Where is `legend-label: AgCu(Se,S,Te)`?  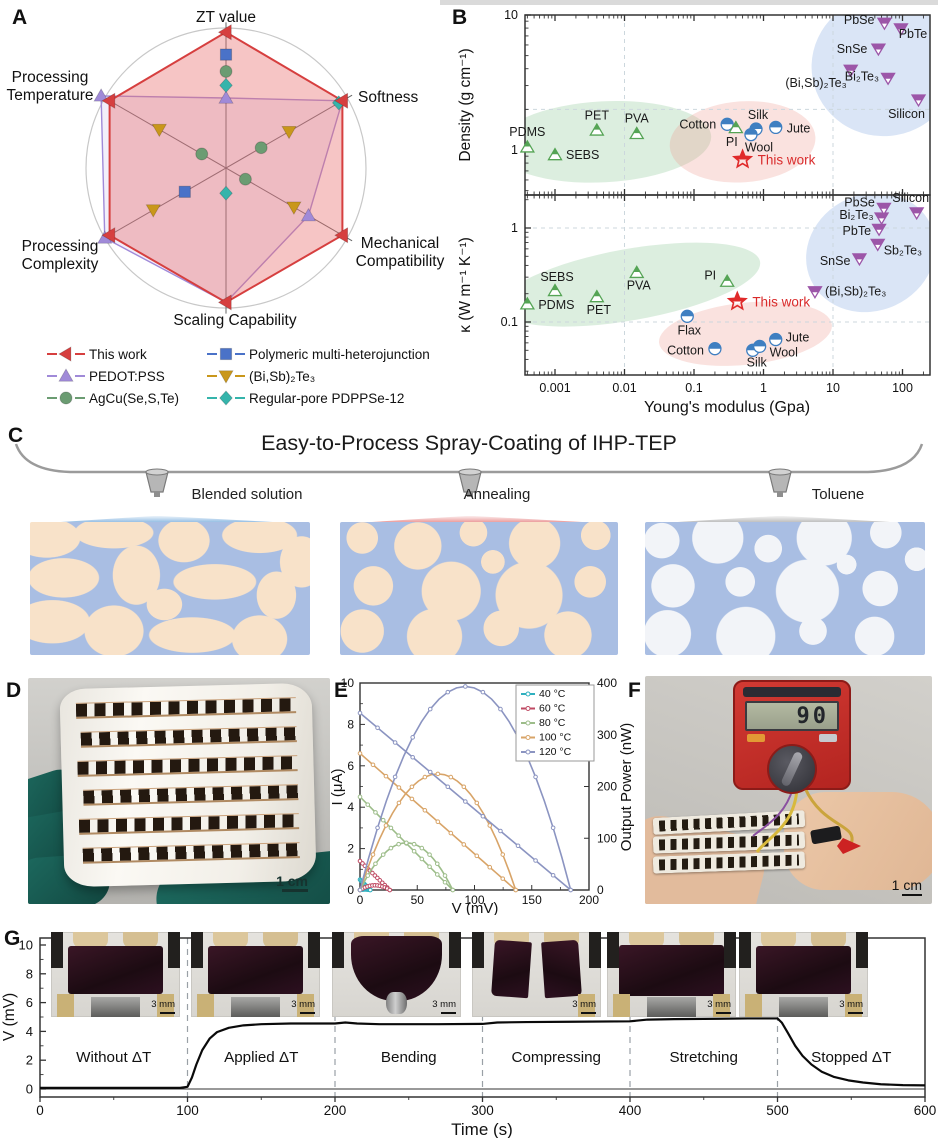
legend-label: AgCu(Se,S,Te) is located at coordinates (134, 398).